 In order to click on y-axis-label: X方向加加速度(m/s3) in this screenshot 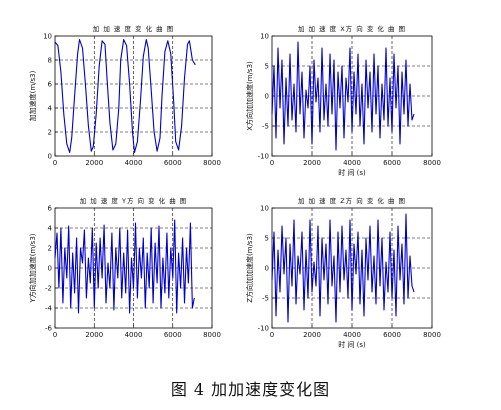, I will do `click(249, 96)`.